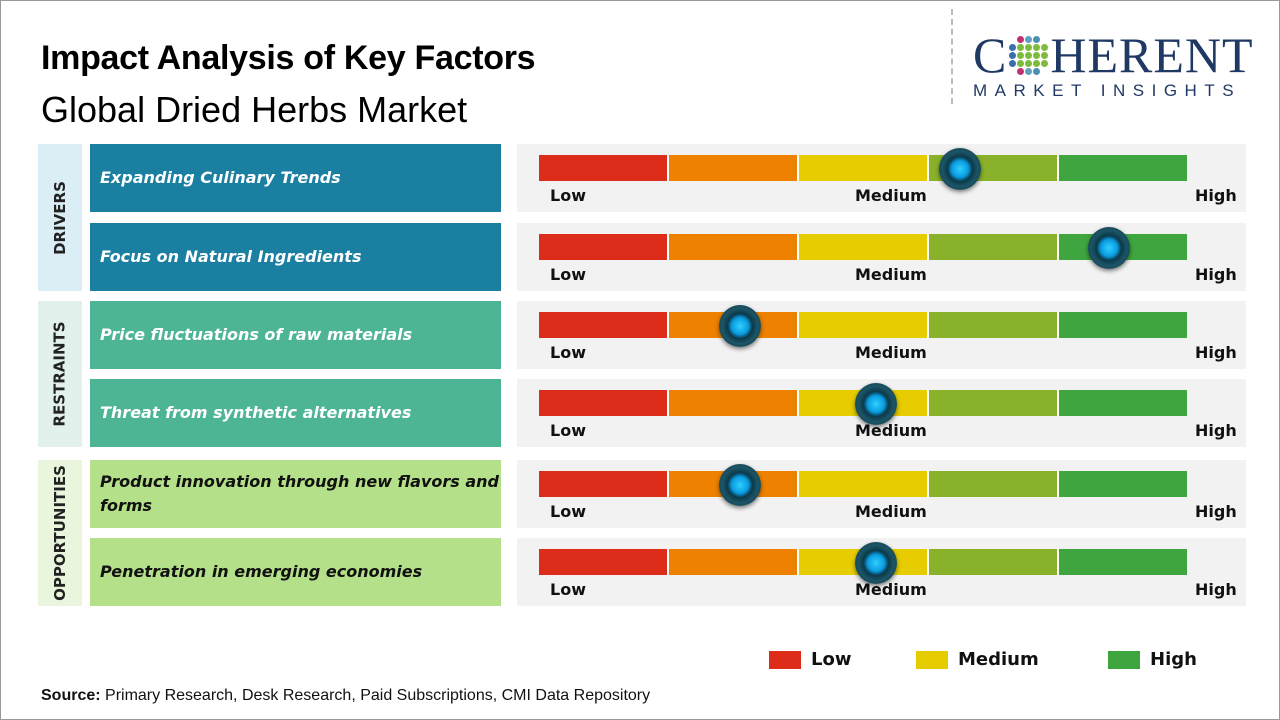 The width and height of the screenshot is (1280, 720). What do you see at coordinates (60, 374) in the screenshot?
I see `category-label-restraints: RESTRAINTS` at bounding box center [60, 374].